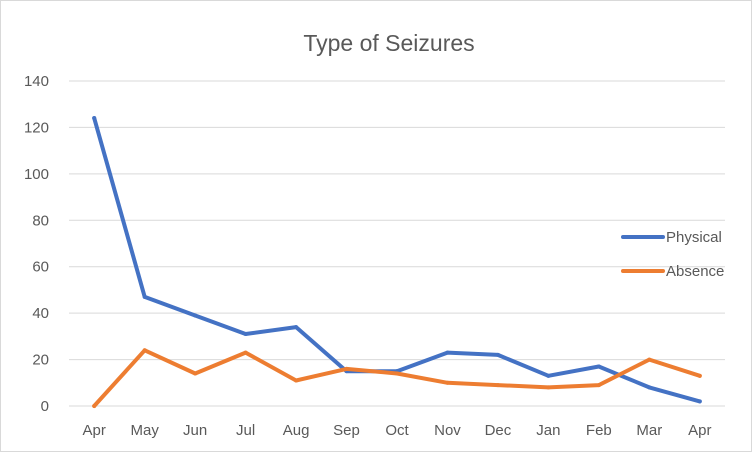 This screenshot has width=752, height=452. I want to click on chart-title: Type of Seizures, so click(388, 43).